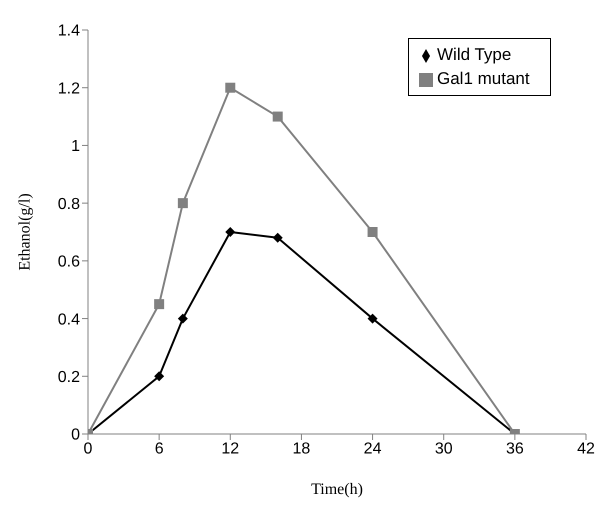 The width and height of the screenshot is (598, 514). I want to click on y-tick-label: 1.2, so click(69, 89).